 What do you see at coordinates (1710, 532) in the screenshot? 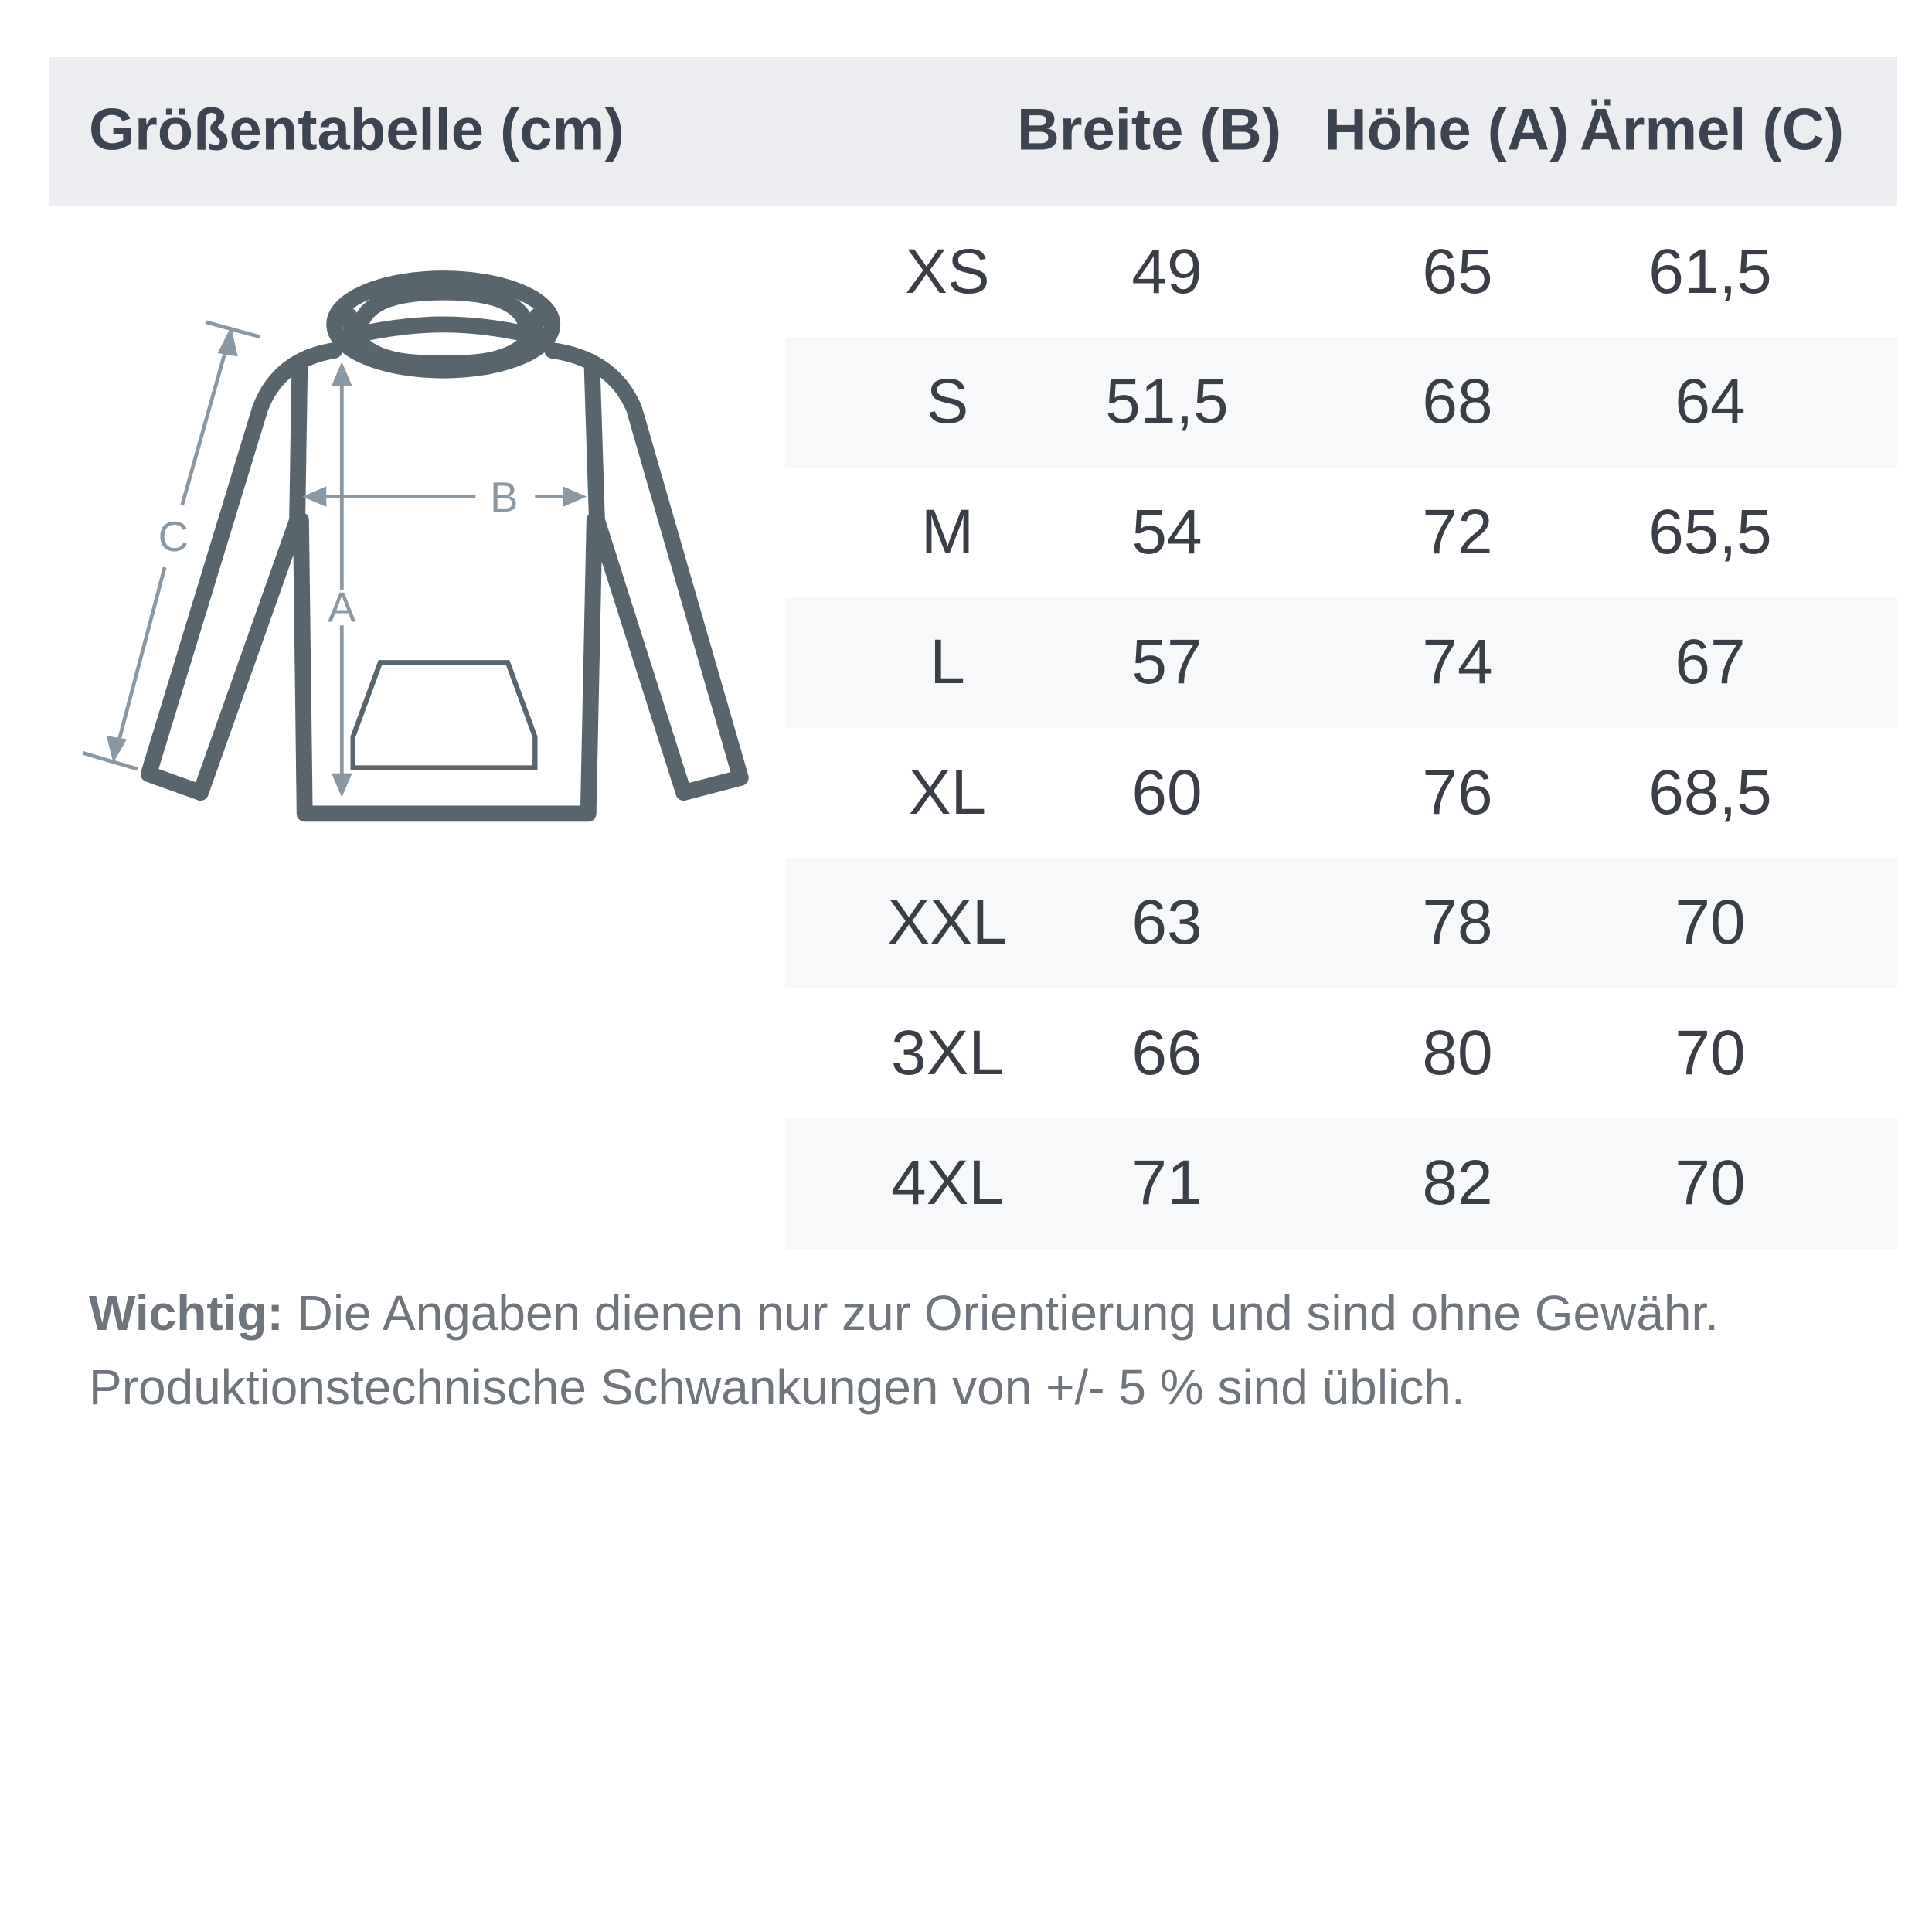
I see `cell-aermel: 65,5` at bounding box center [1710, 532].